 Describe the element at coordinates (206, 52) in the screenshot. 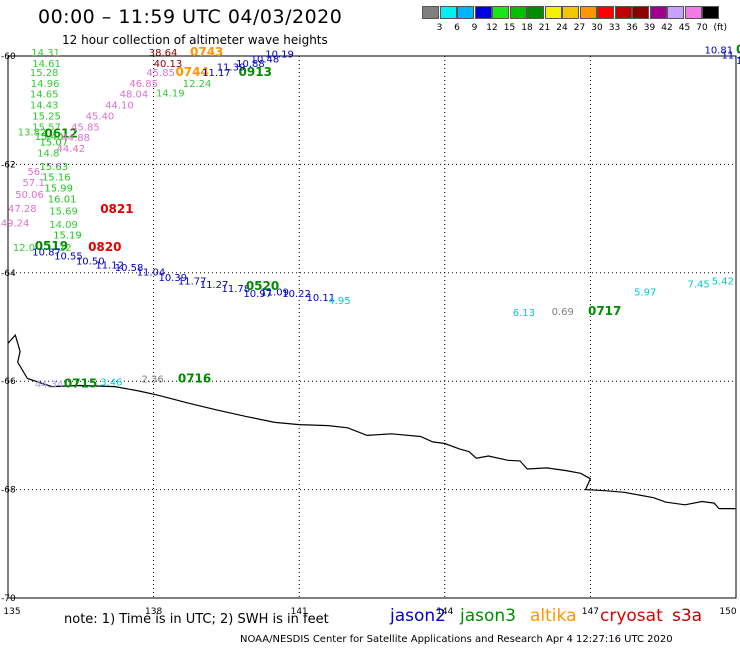

I see `time-label: 0743` at that location.